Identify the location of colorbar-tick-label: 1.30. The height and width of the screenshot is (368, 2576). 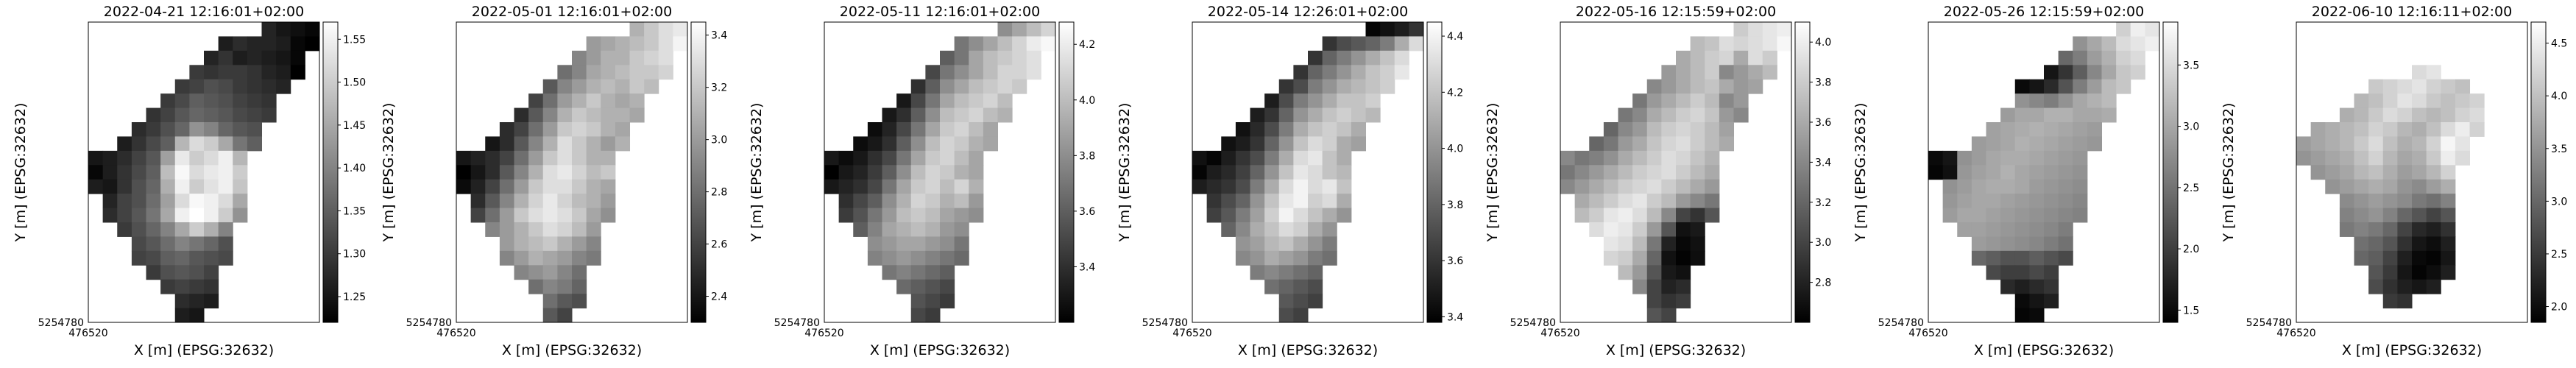
(354, 255).